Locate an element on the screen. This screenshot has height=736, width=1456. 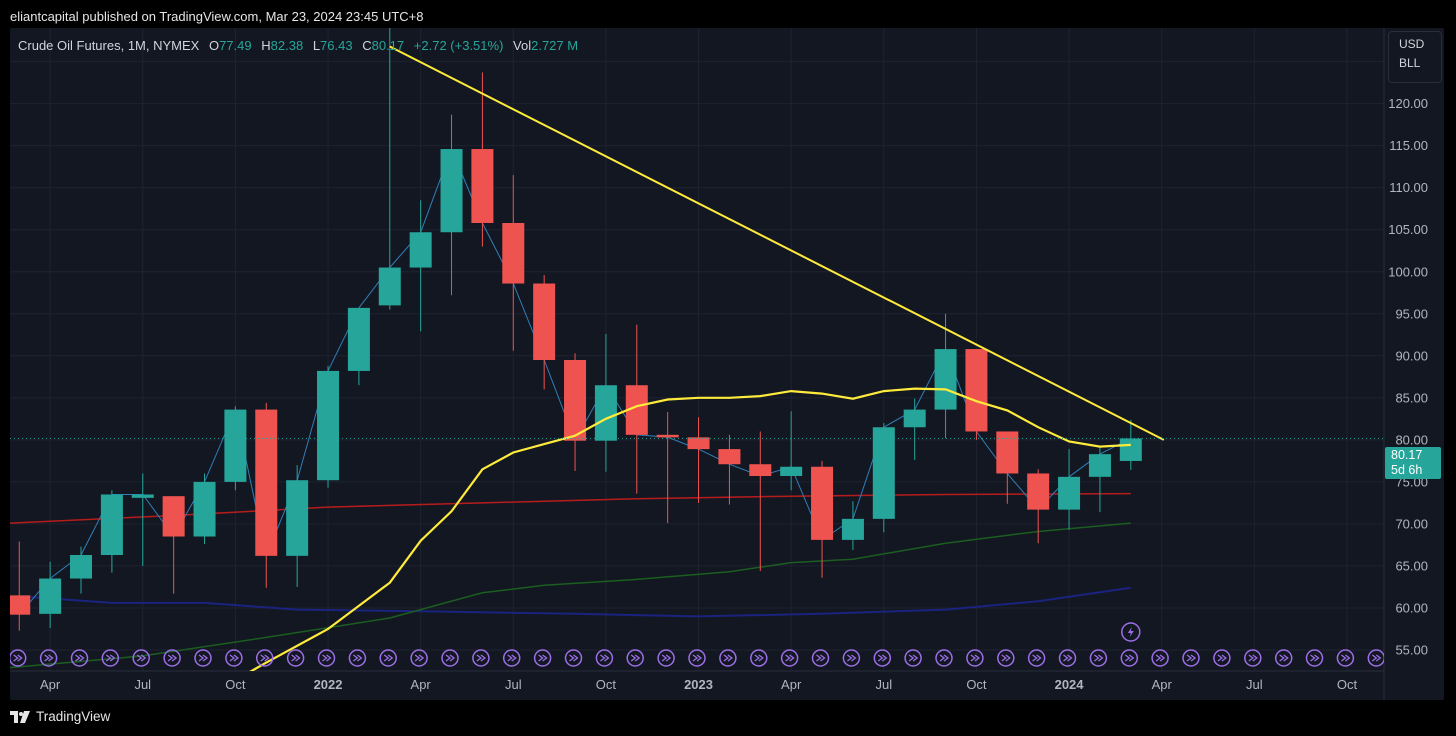
time-tick-label: 2024 is located at coordinates (1070, 684).